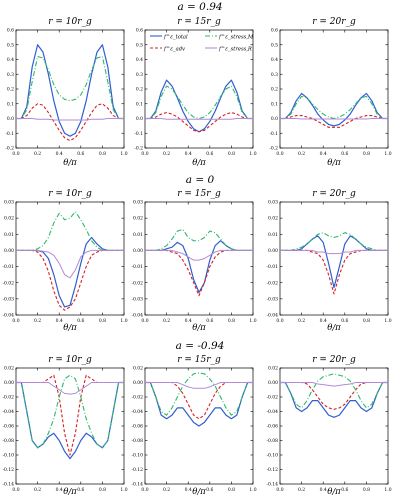 The height and width of the screenshot is (498, 400). Describe the element at coordinates (199, 7) in the screenshot. I see `group-title: a = 0.94` at that location.